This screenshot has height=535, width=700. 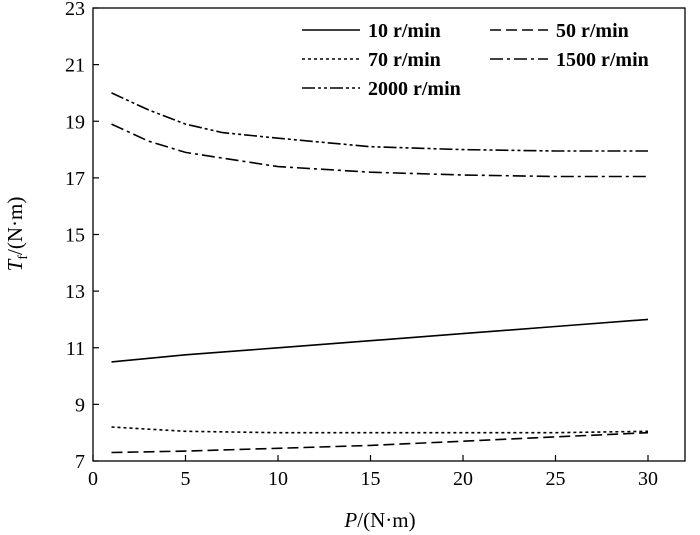 What do you see at coordinates (75, 10) in the screenshot?
I see `y-tick-label: 23` at bounding box center [75, 10].